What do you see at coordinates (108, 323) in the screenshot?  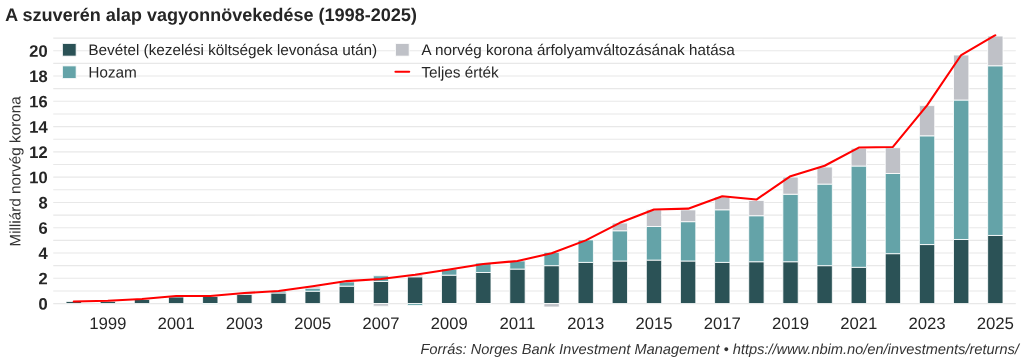 I see `x-tick-label: 1999` at bounding box center [108, 323].